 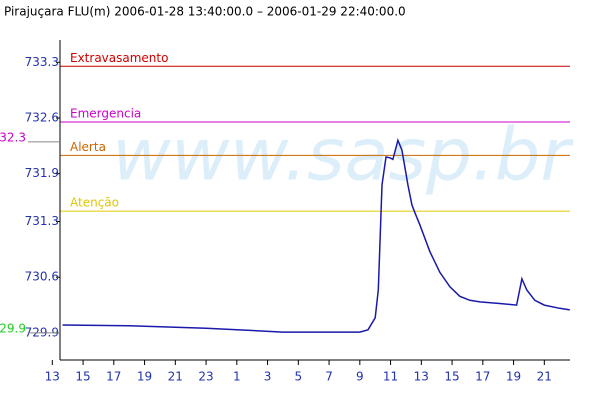 I want to click on x-tick-label: 9, so click(x=360, y=377).